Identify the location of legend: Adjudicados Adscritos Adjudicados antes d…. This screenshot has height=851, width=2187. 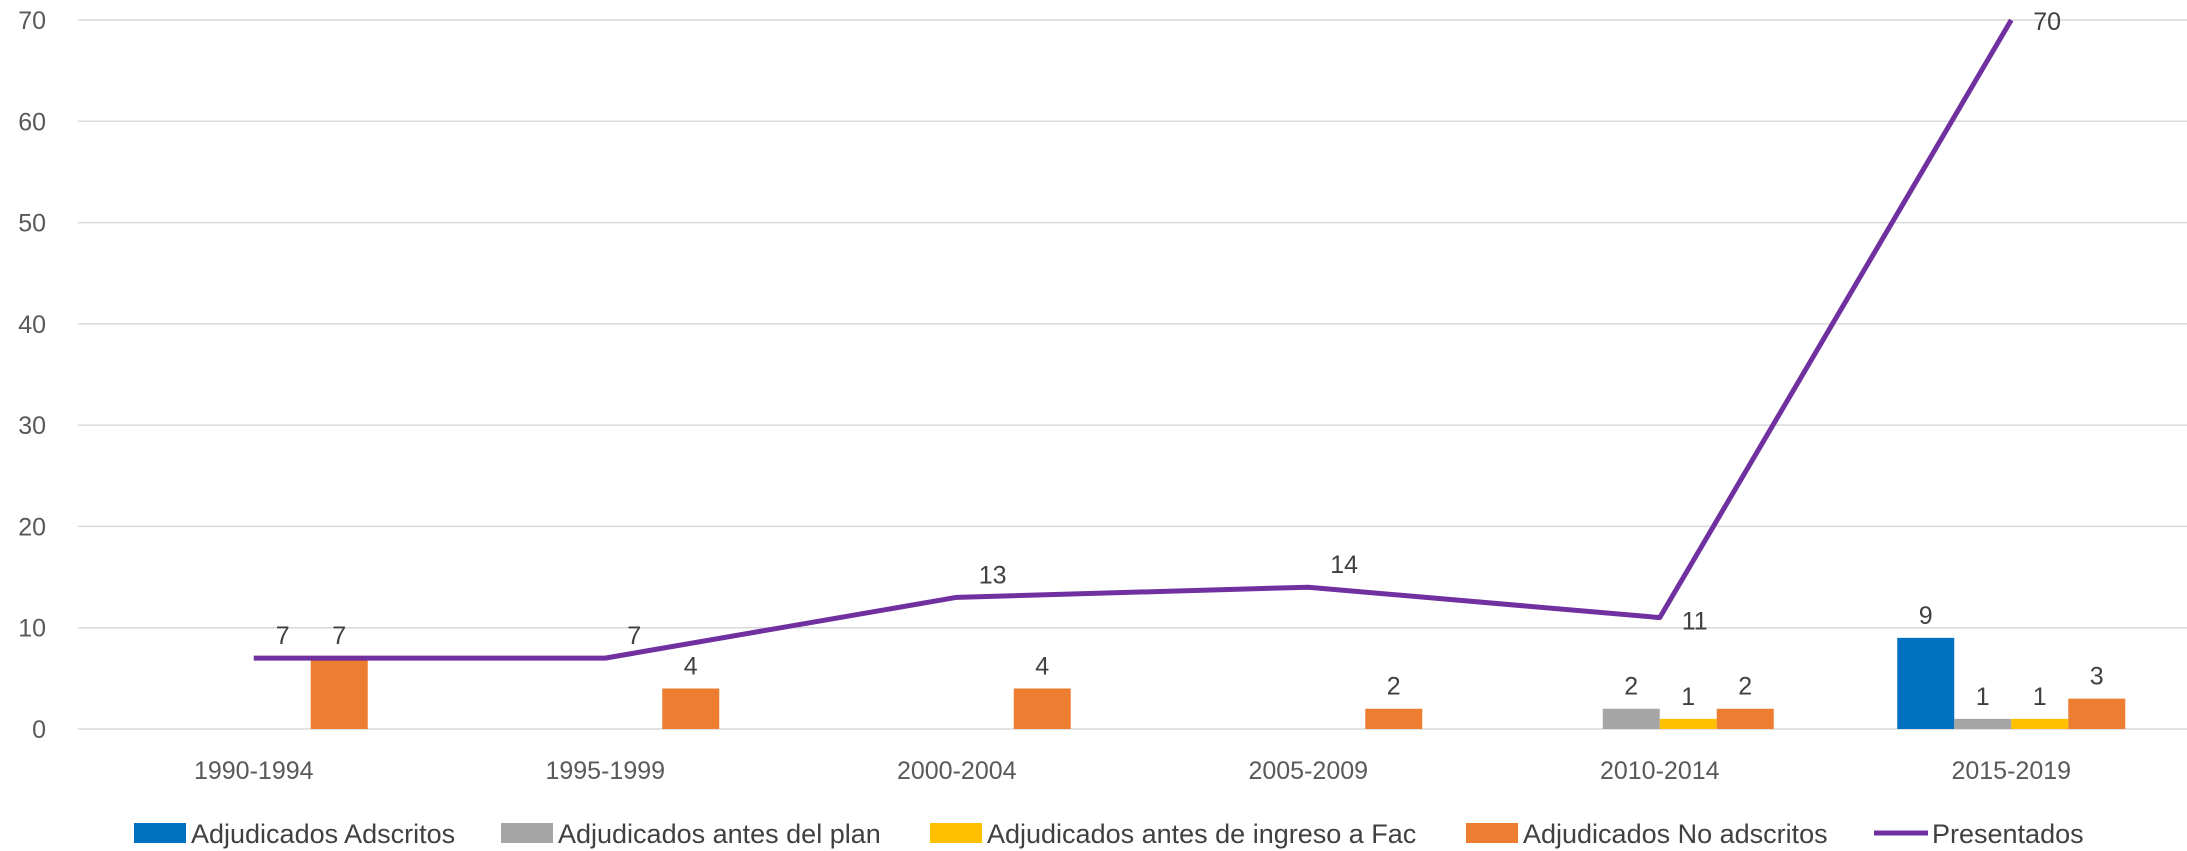
(1109, 834).